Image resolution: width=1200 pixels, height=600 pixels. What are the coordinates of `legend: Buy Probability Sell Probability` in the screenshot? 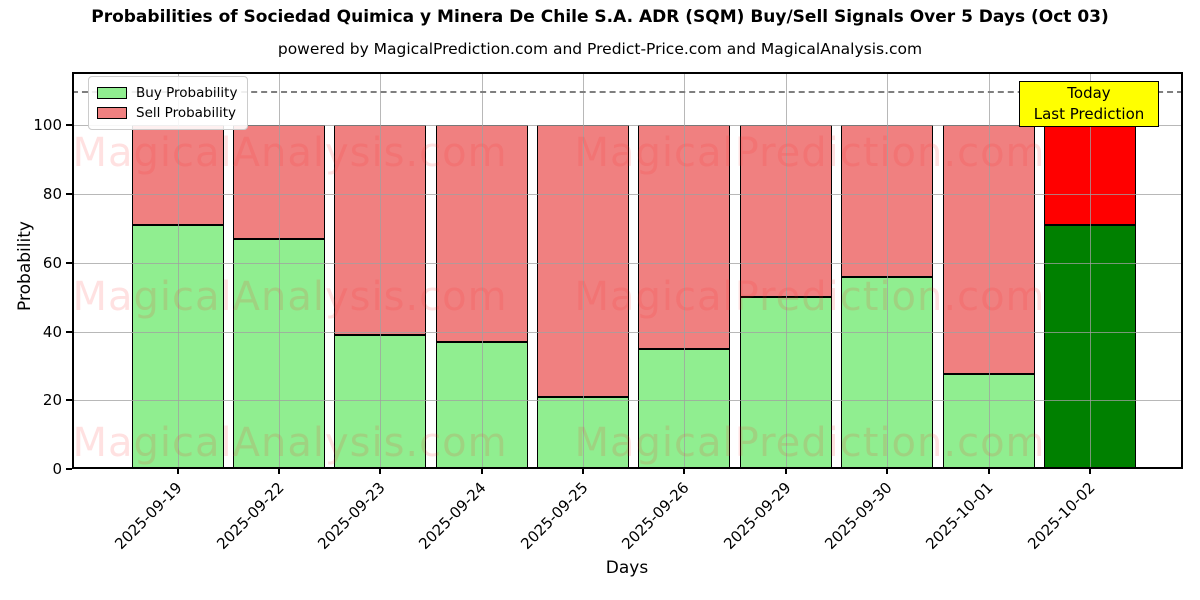 It's located at (168, 103).